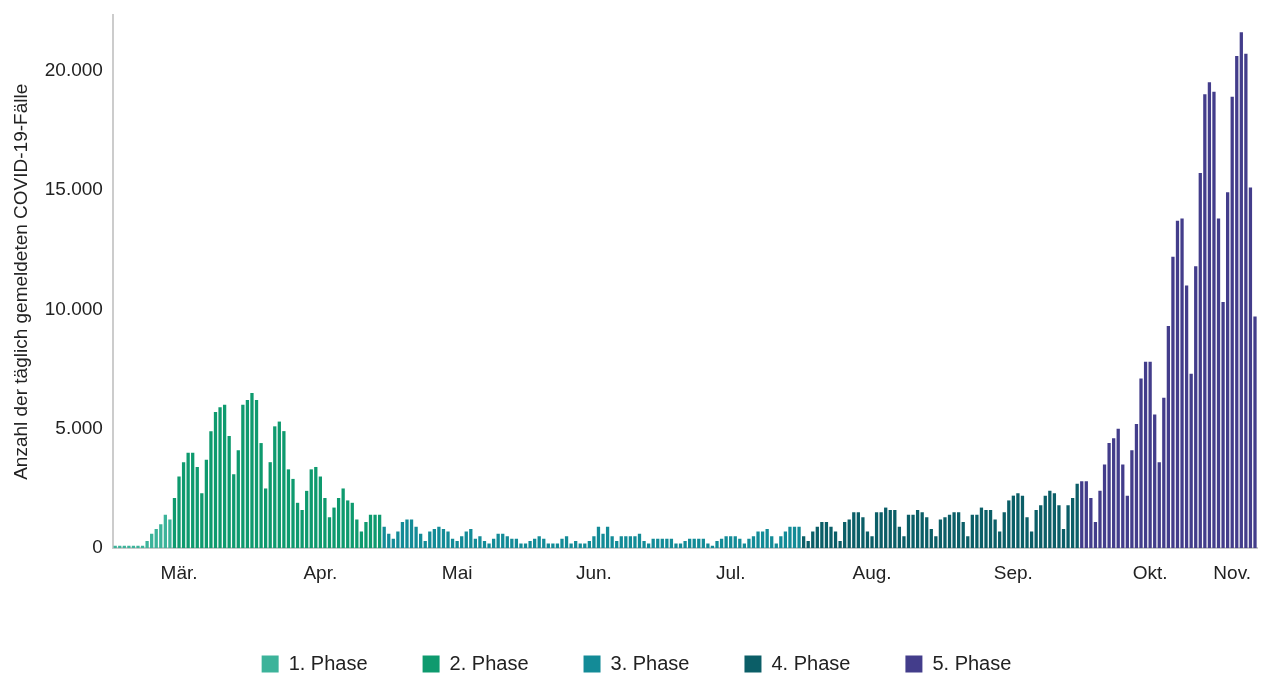 The height and width of the screenshot is (688, 1269). I want to click on y-axis-title: Anzahl der täglich gemeldeten COVID-19-Fälle, so click(20, 281).